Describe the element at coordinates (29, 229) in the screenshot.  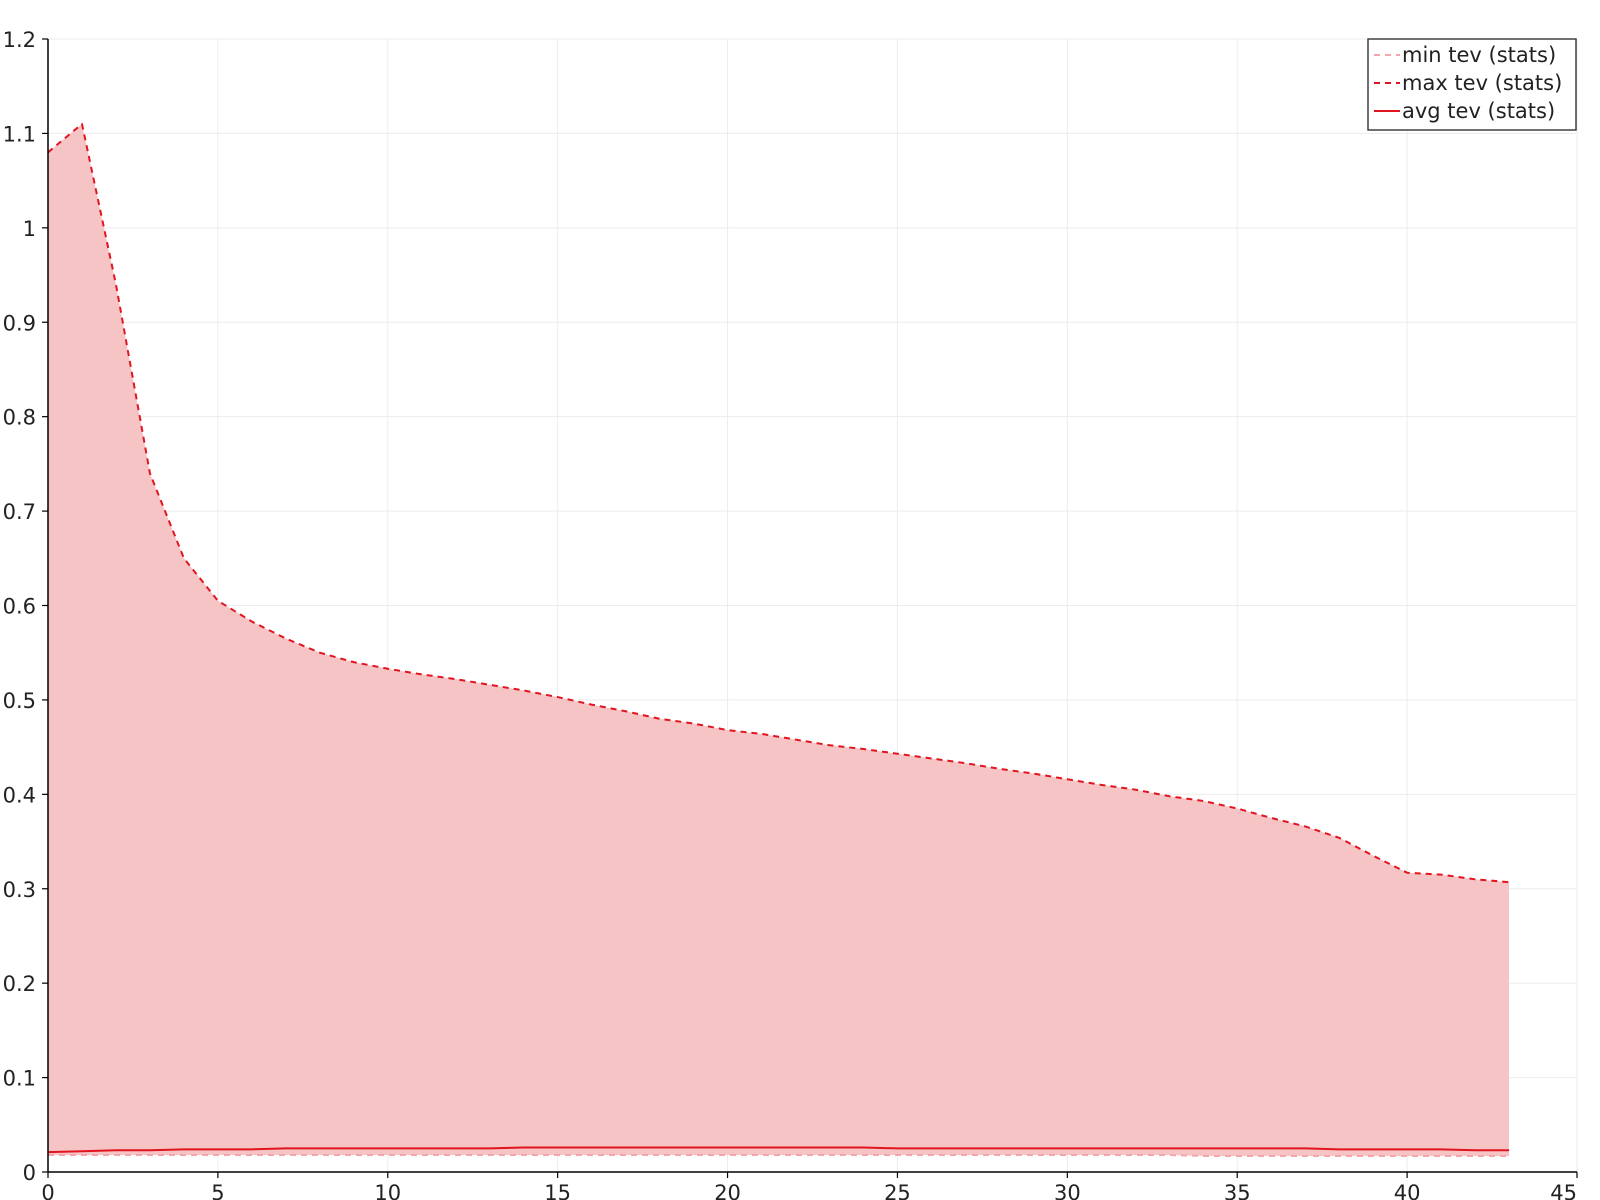
I see `y-tick-label: 1` at that location.